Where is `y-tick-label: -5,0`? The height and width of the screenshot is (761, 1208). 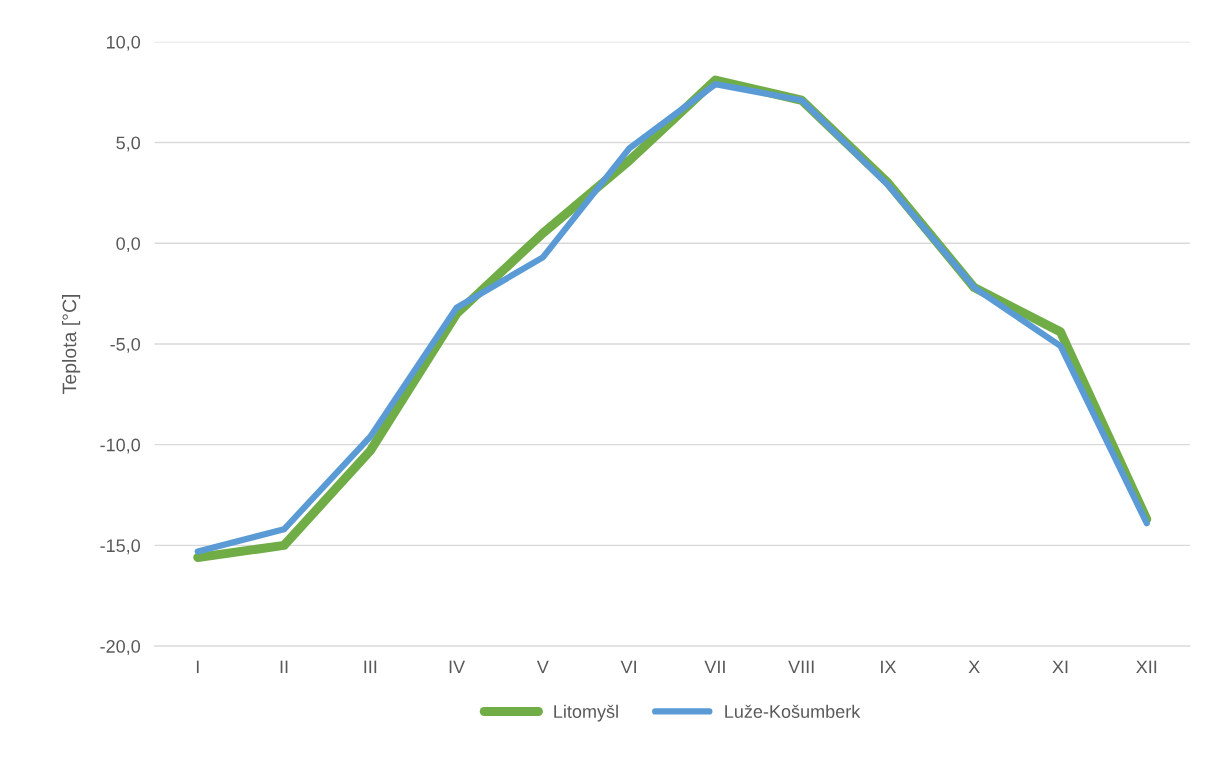
y-tick-label: -5,0 is located at coordinates (125, 345).